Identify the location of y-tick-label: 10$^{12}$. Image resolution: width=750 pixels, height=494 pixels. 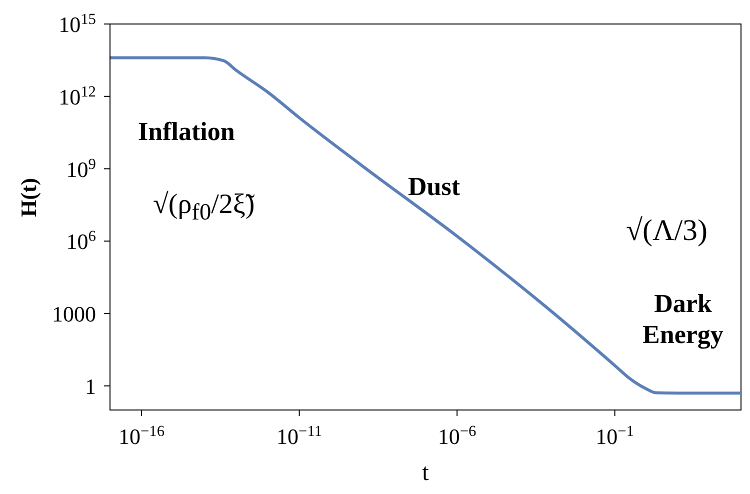
(77, 96).